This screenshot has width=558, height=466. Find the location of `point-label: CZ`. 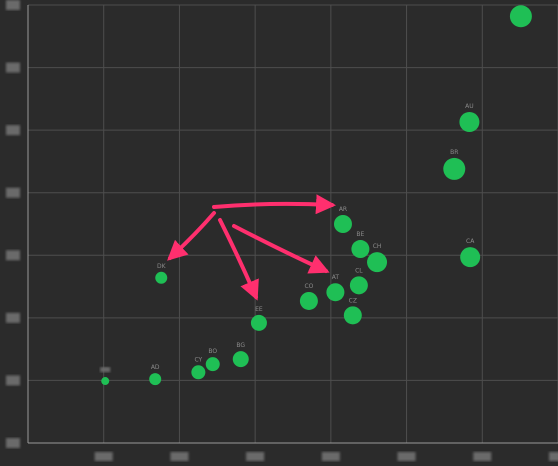

point-label: CZ is located at coordinates (353, 300).